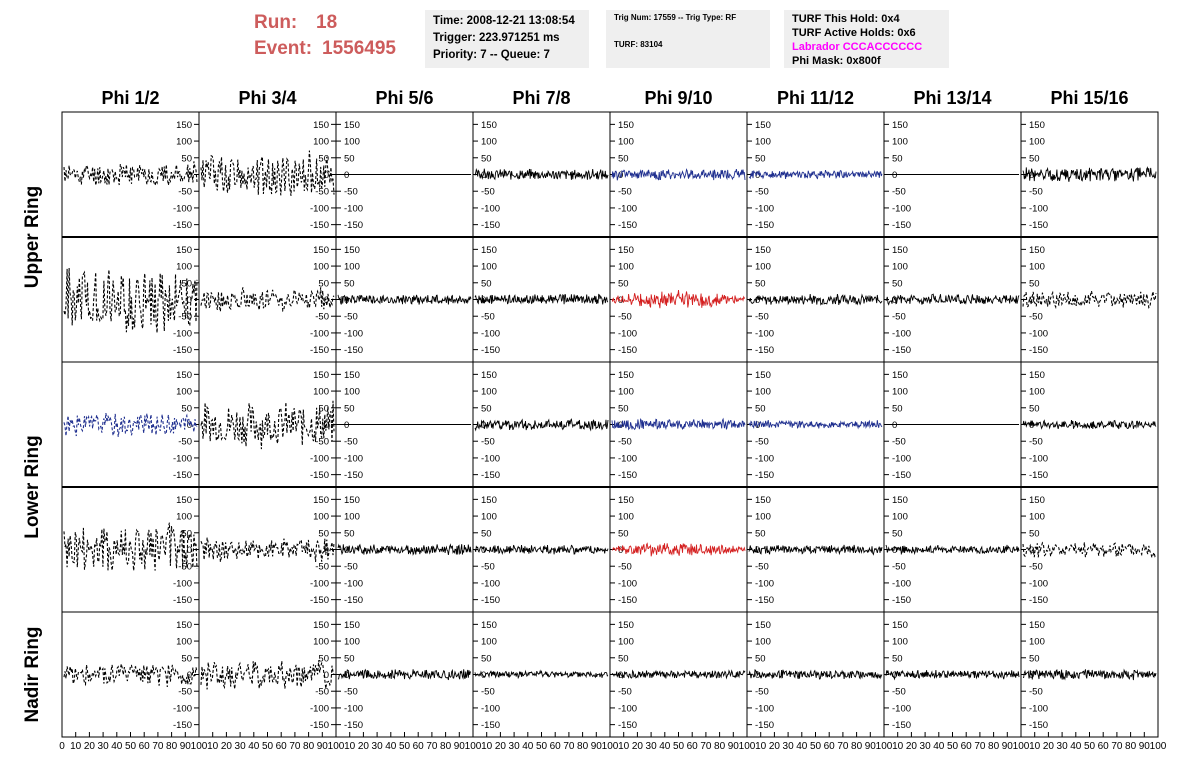  Describe the element at coordinates (339, 23) in the screenshot. I see `run-row: Run: 18` at that location.